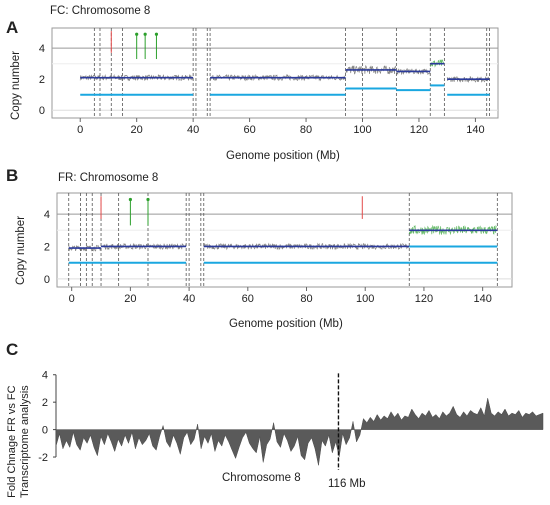 The width and height of the screenshot is (550, 505). Describe the element at coordinates (43, 458) in the screenshot. I see `panel-c-y-tick-label: -2` at that location.